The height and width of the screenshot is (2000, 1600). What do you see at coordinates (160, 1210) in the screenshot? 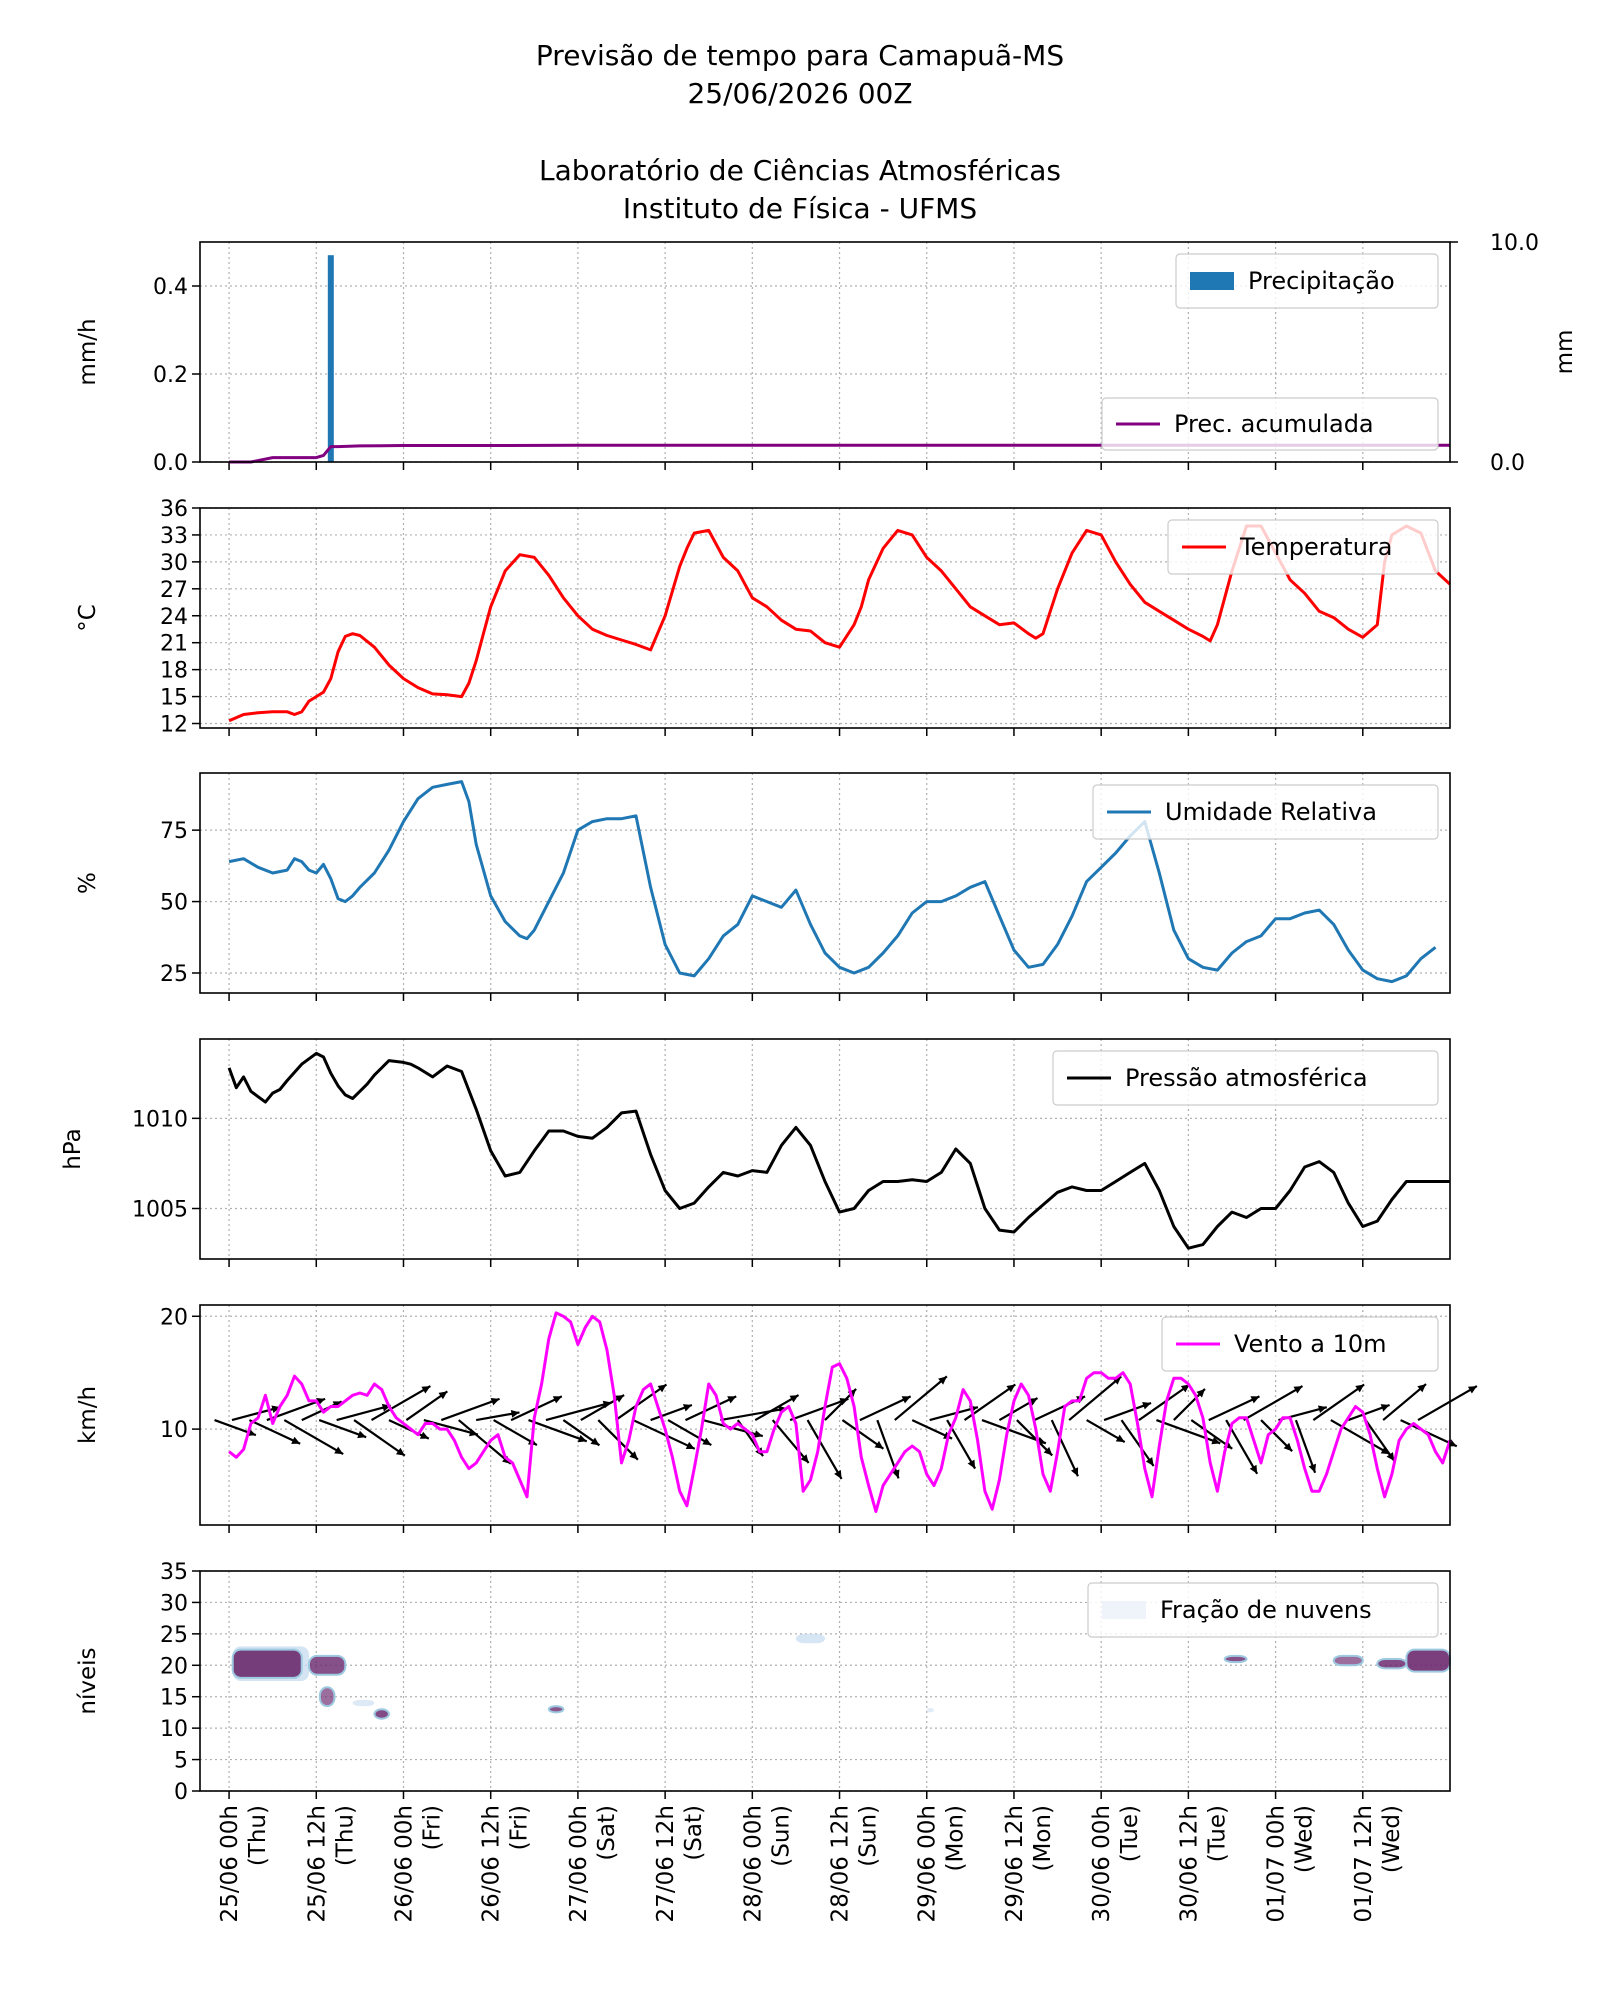
I see `y-tick-label: 1005` at bounding box center [160, 1210].